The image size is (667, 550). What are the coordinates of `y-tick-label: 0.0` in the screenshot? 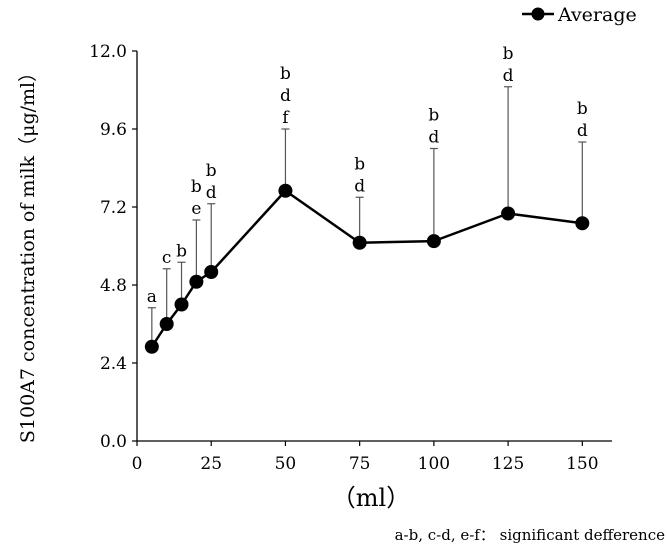 It's located at (113, 442).